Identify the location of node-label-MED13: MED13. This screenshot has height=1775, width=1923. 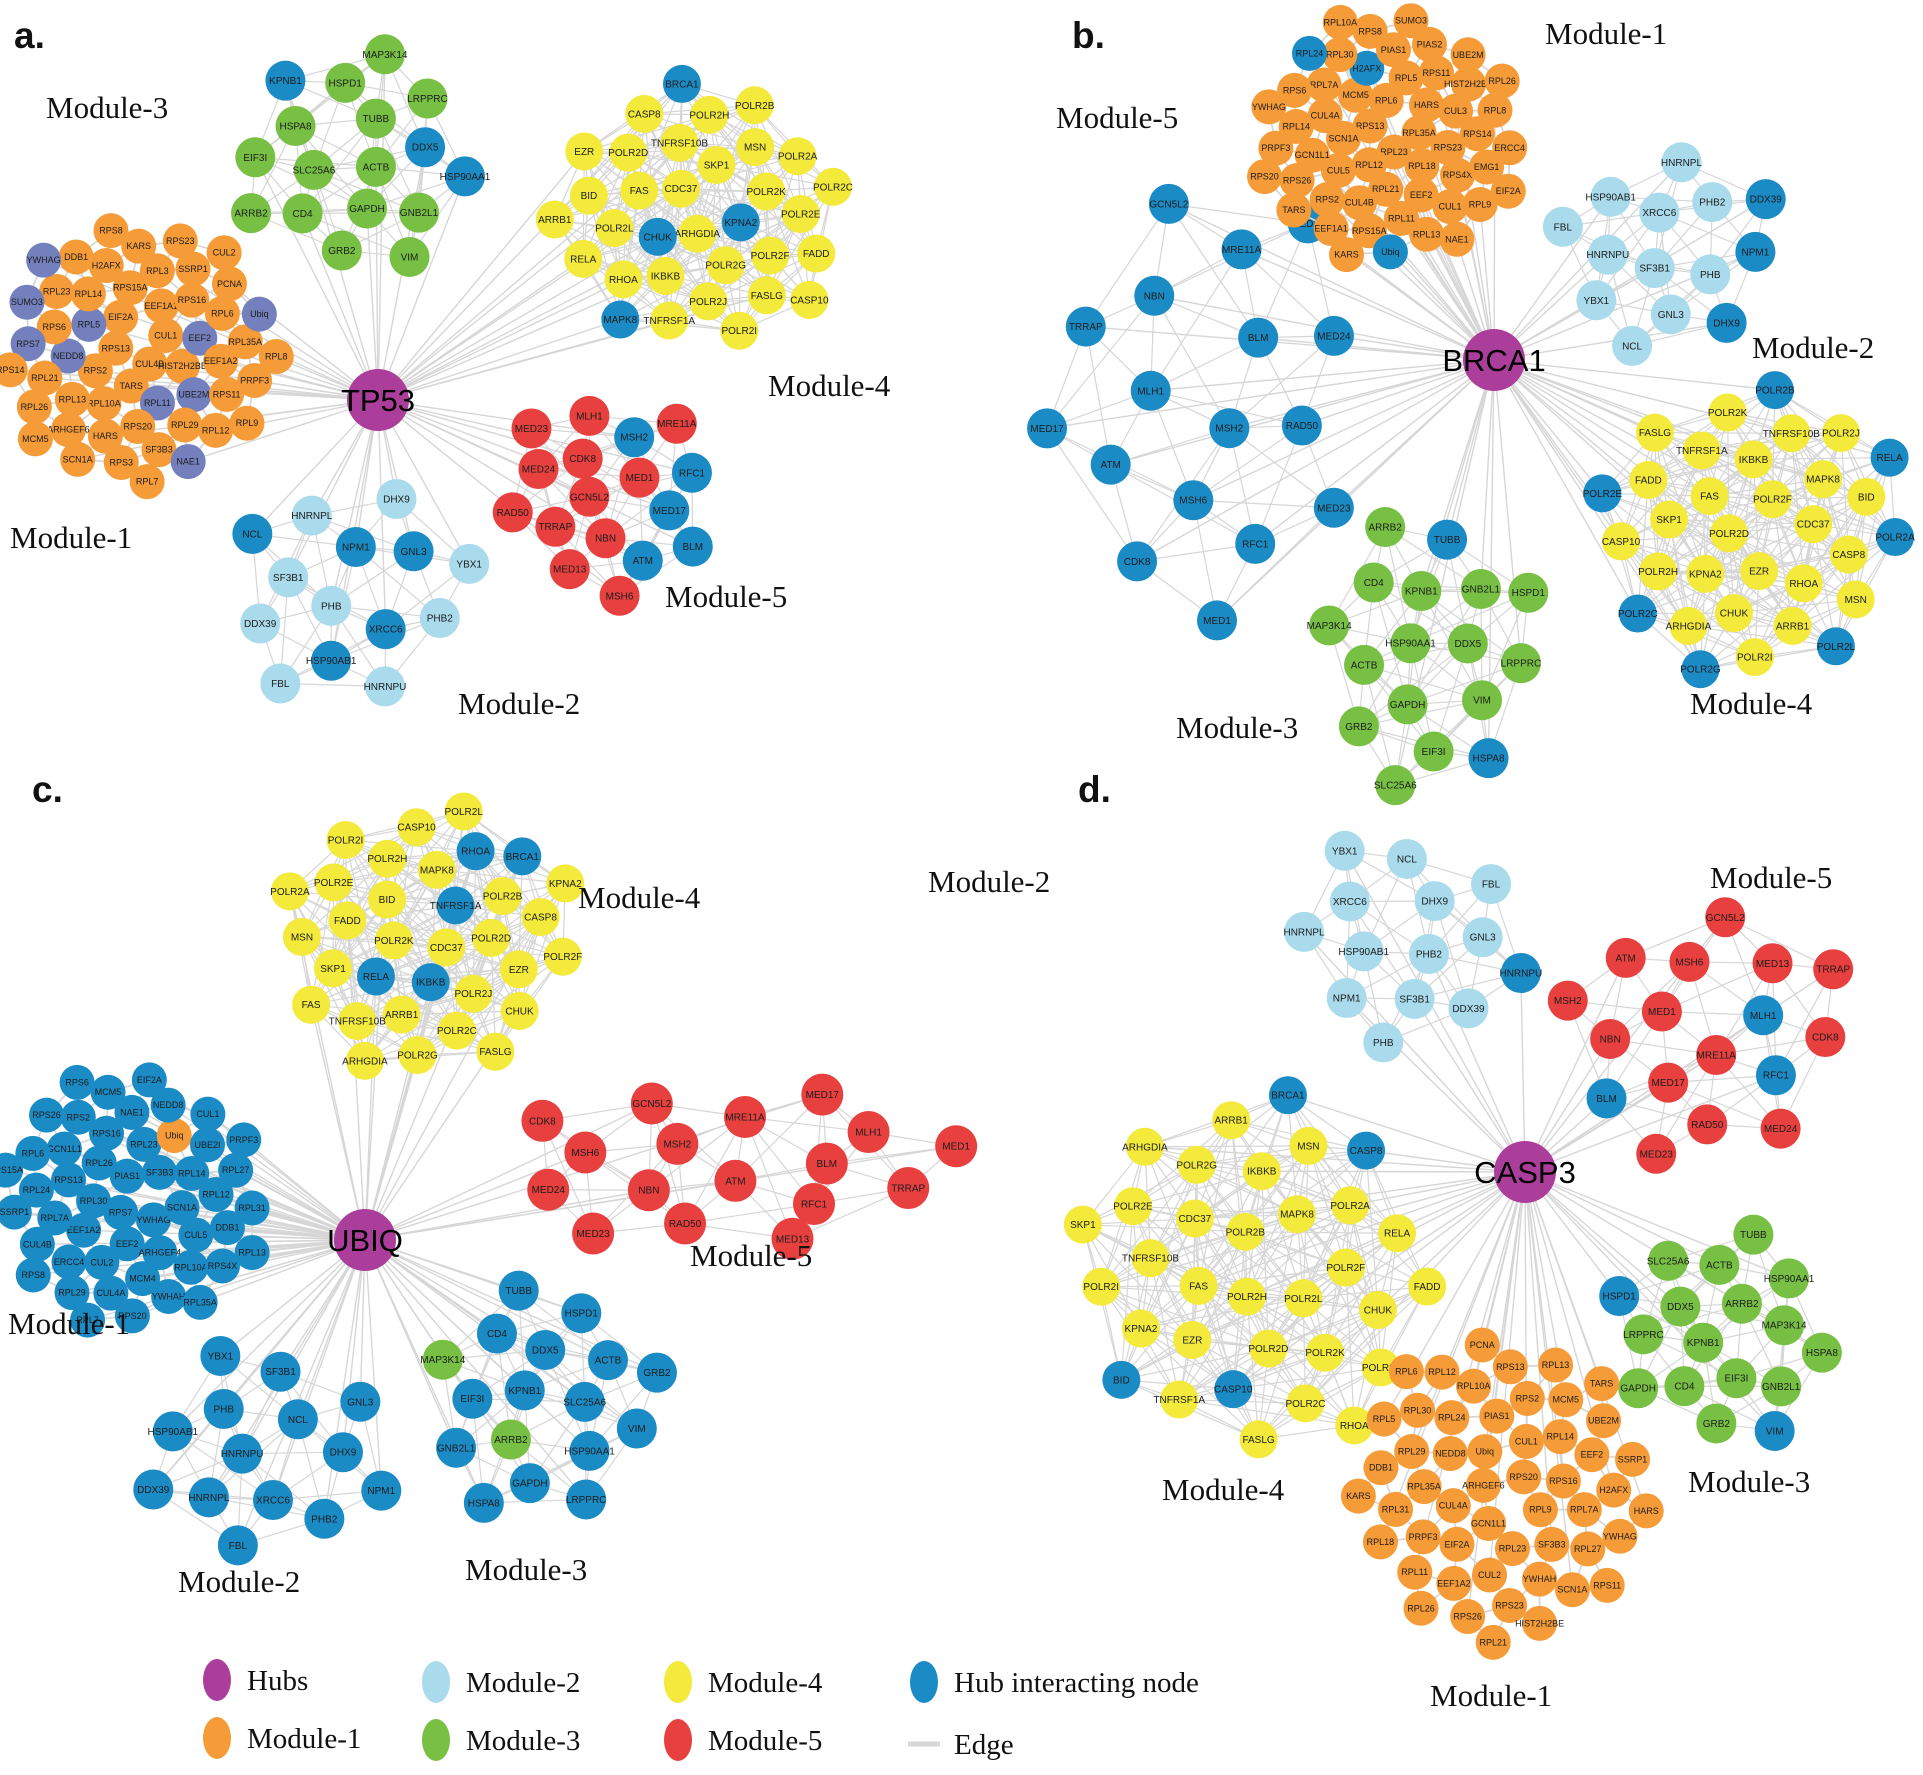
(1308, 224).